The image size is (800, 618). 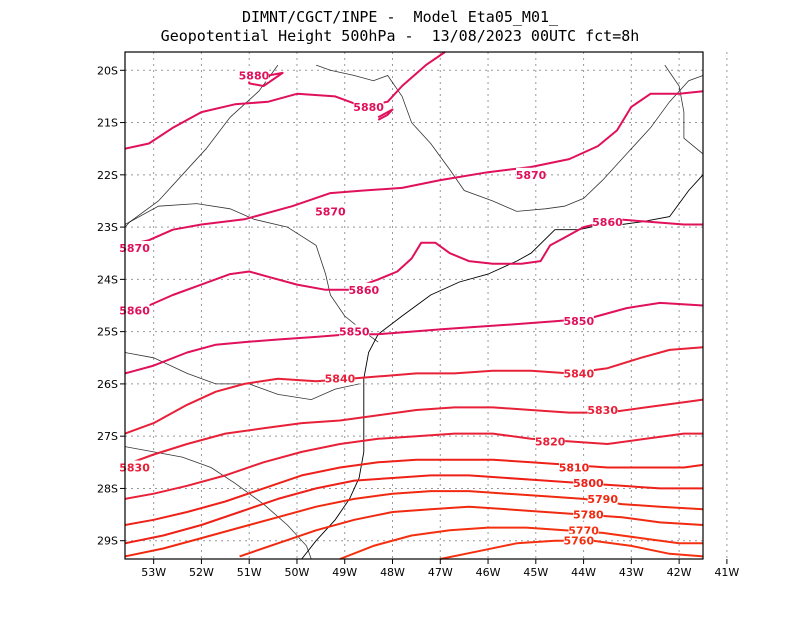 What do you see at coordinates (440, 572) in the screenshot?
I see `lon-tick-label: 47W` at bounding box center [440, 572].